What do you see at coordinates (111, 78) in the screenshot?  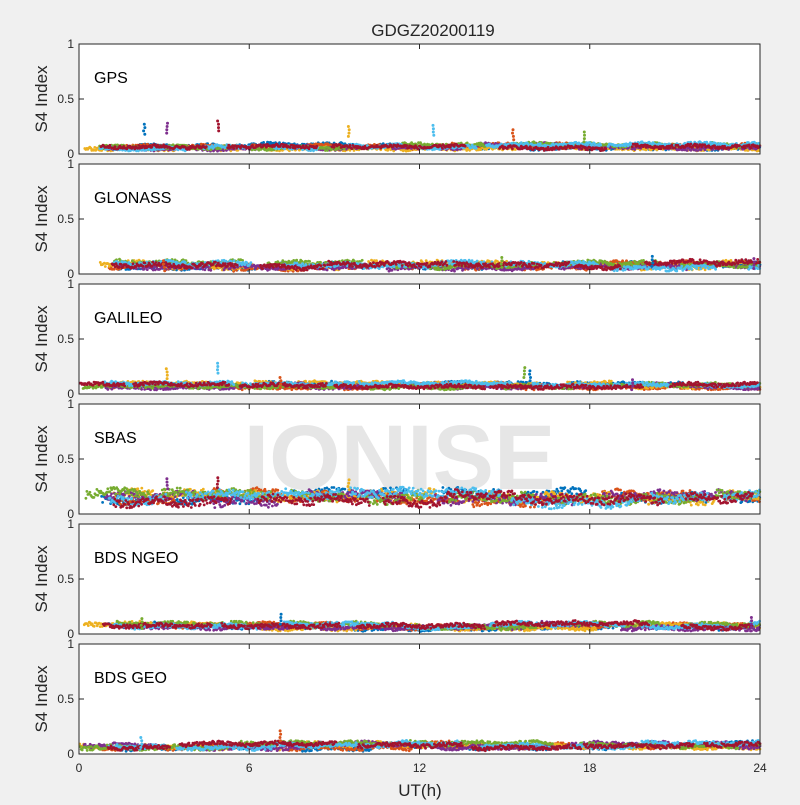 I see `panel-label: GPS` at bounding box center [111, 78].